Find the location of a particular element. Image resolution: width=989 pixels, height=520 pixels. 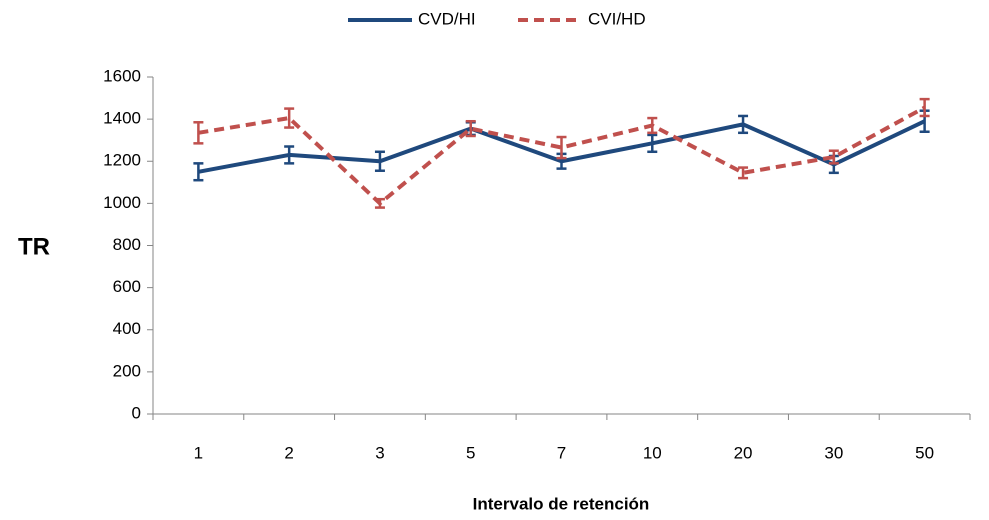

legend-label: CVD/HI is located at coordinates (447, 18).